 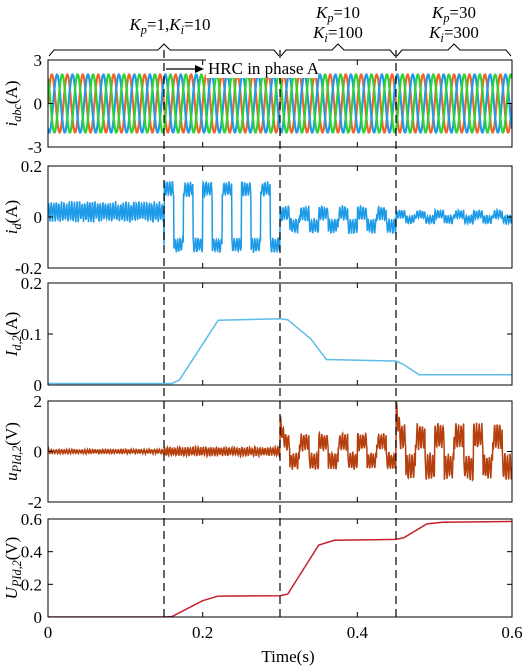 I want to click on annotation-segment3-kp: Kp=30, so click(x=453, y=14).